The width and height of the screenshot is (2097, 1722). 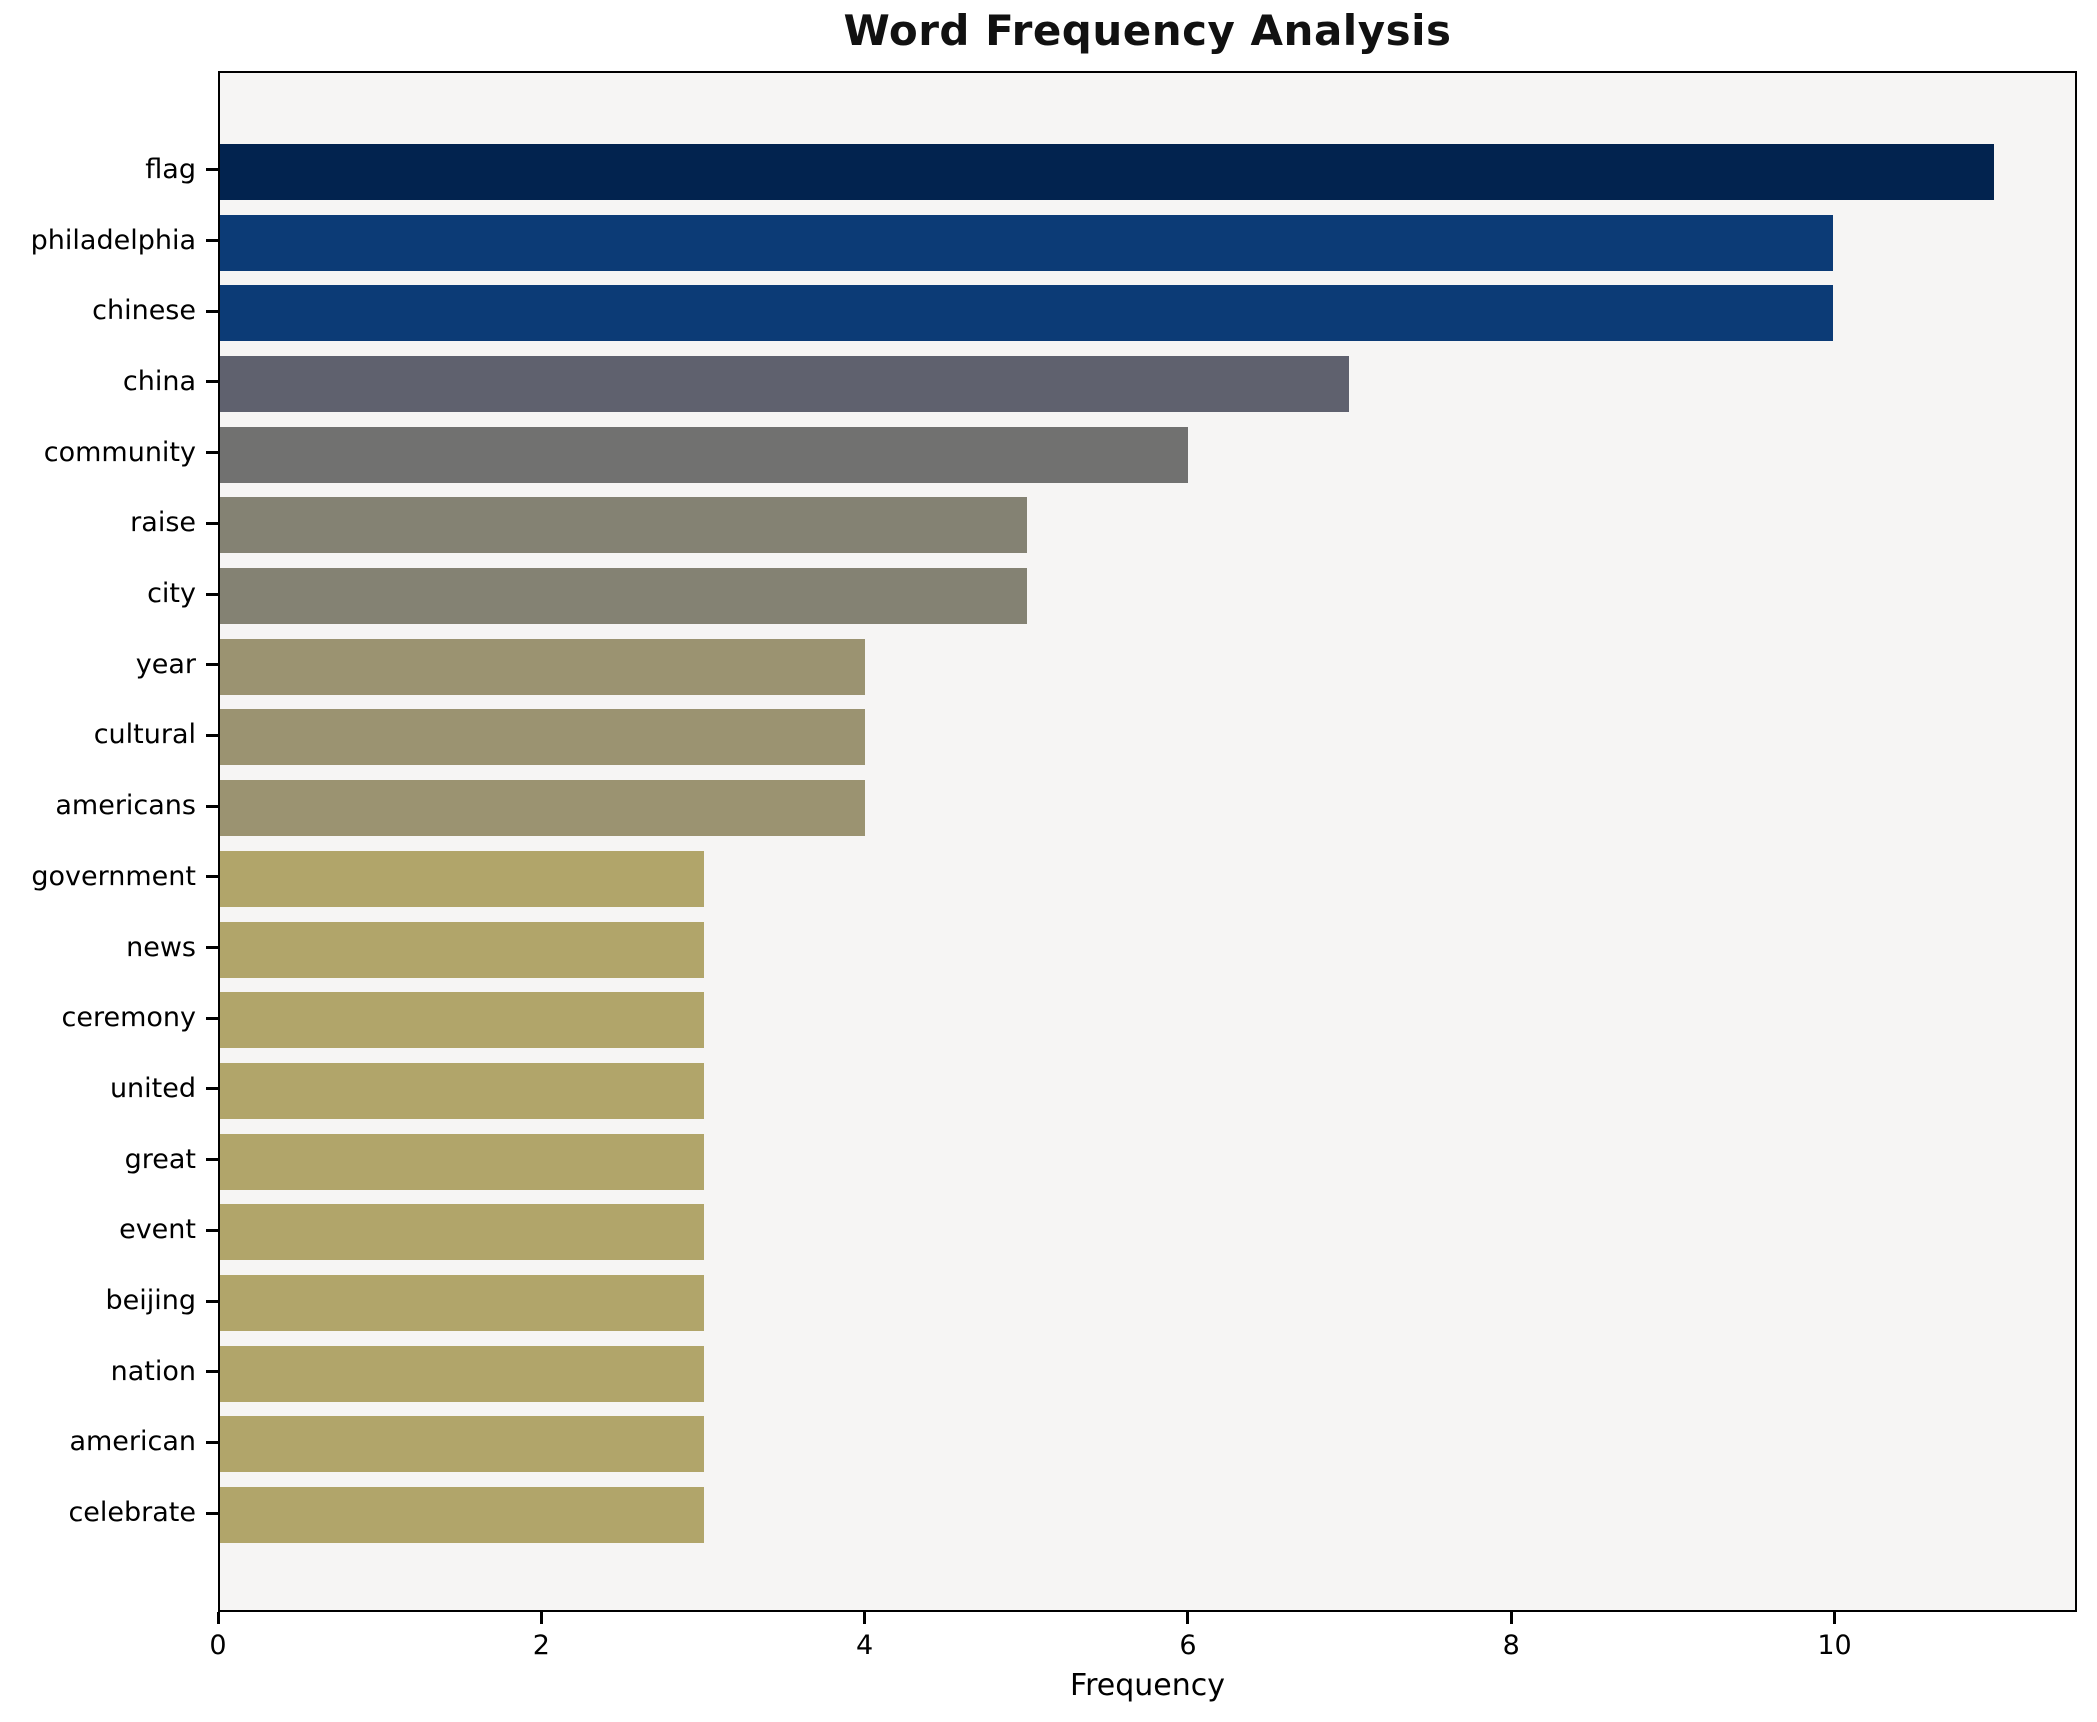 What do you see at coordinates (462, 1515) in the screenshot?
I see `bar-celebrate` at bounding box center [462, 1515].